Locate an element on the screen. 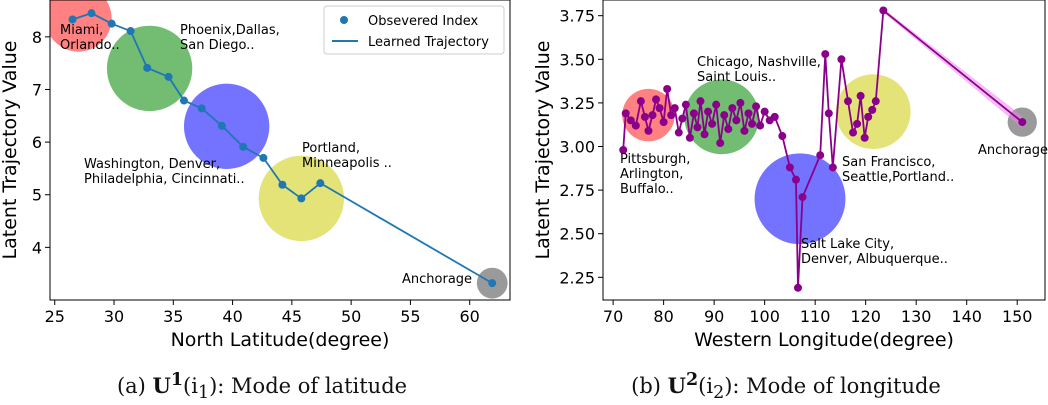 The height and width of the screenshot is (405, 1048). cluster-label-3: San Francisco, Seattle,Portland.. is located at coordinates (898, 170).